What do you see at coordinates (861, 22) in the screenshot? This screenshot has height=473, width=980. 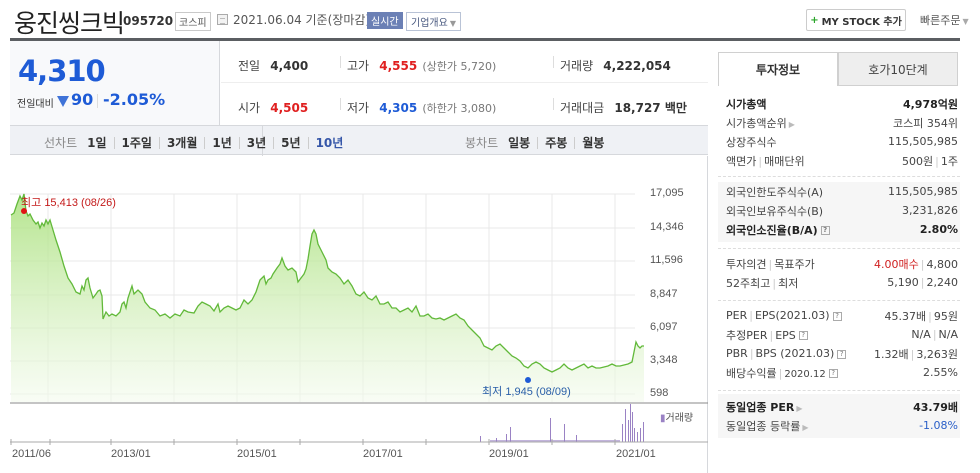 I see `add-mystock-label: MY STOCK 추가` at bounding box center [861, 22].